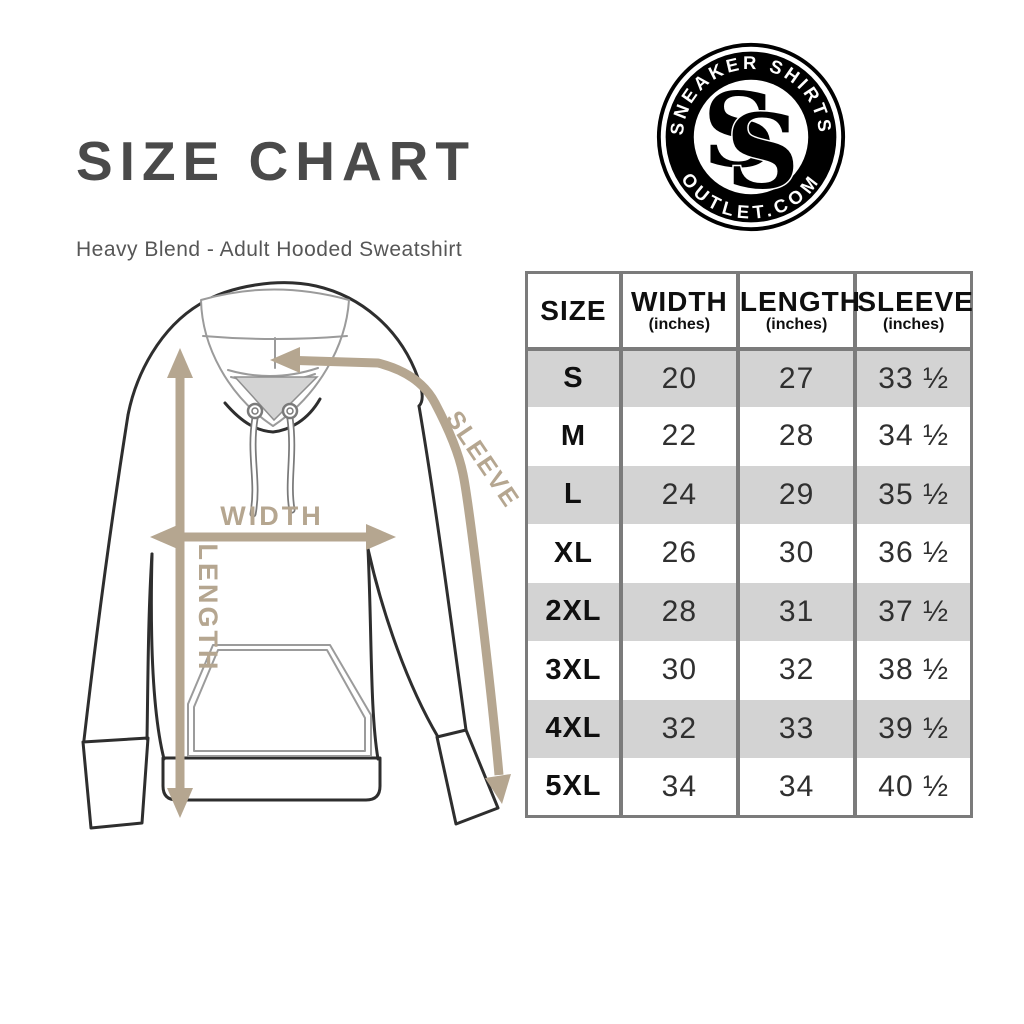  What do you see at coordinates (276, 161) in the screenshot?
I see `page-title: SIZE CHART` at bounding box center [276, 161].